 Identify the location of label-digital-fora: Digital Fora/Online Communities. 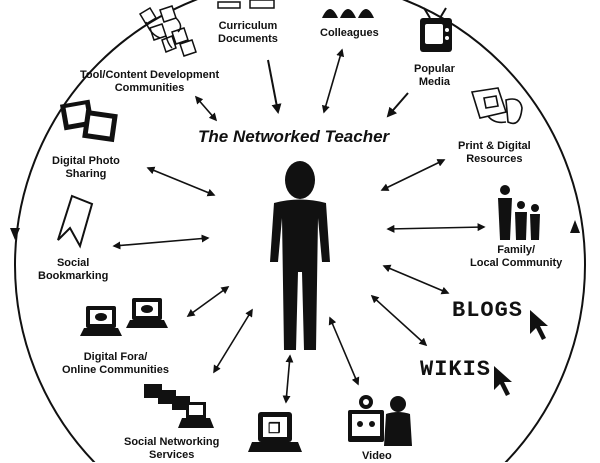
(115, 363).